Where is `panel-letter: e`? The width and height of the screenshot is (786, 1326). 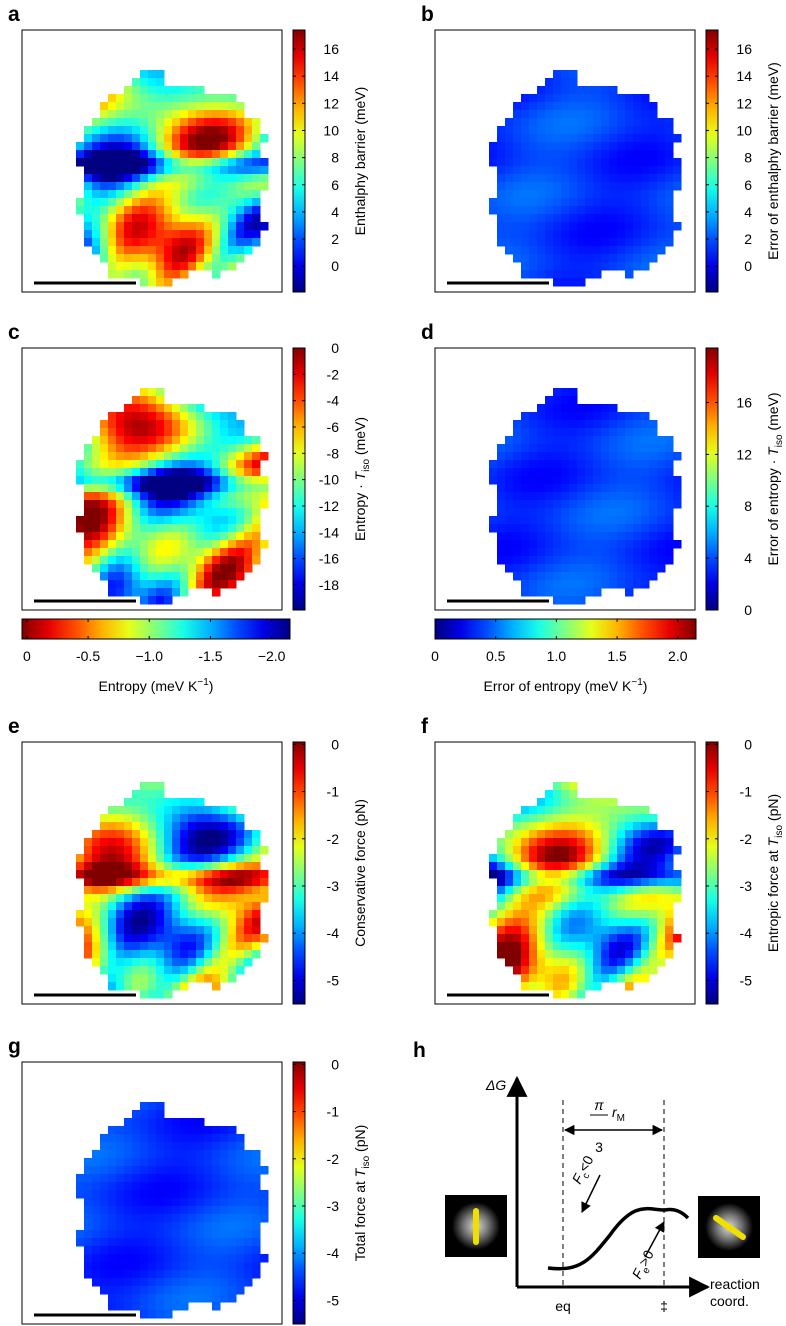
panel-letter: e is located at coordinates (14, 726).